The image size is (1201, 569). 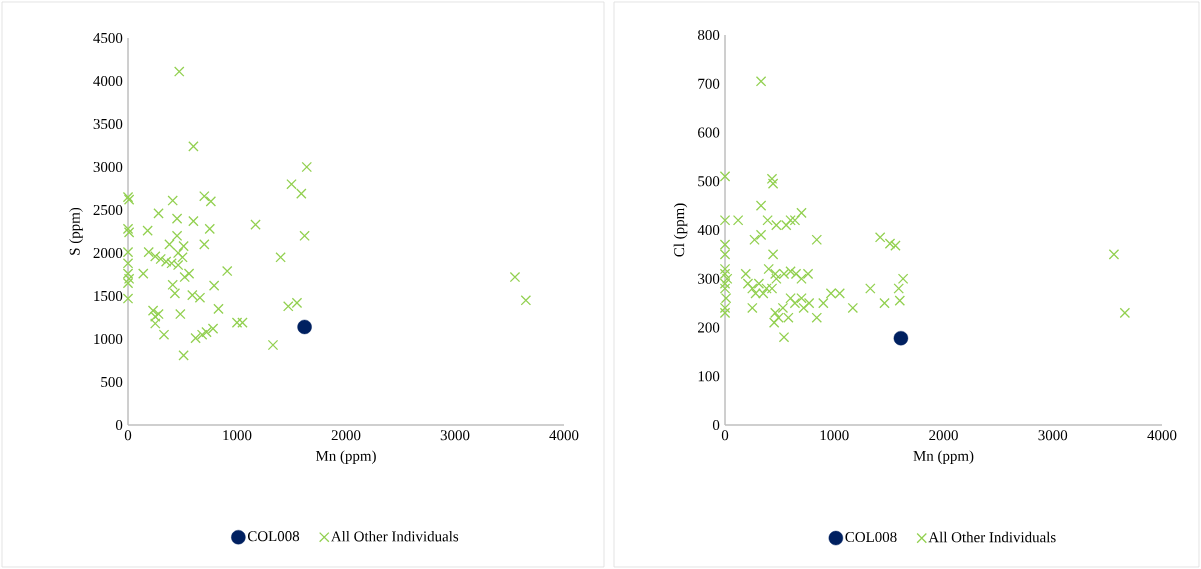 What do you see at coordinates (709, 278) in the screenshot?
I see `y-tick-label: 300` at bounding box center [709, 278].